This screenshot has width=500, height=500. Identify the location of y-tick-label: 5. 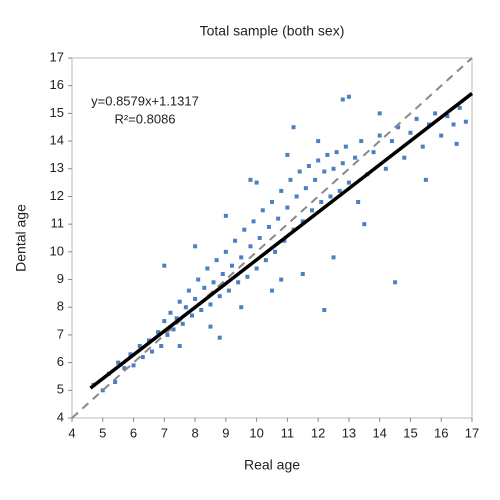
(60, 389).